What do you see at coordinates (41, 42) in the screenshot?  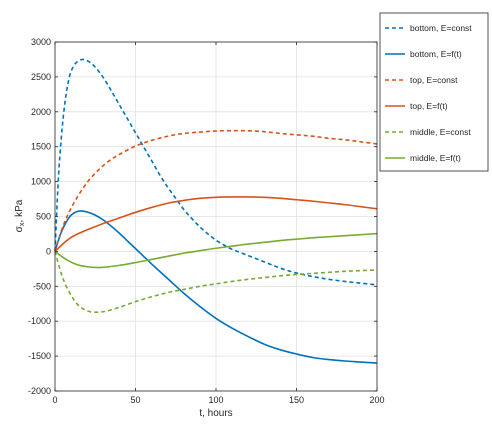 I see `y-tick-label: 3000` at bounding box center [41, 42].